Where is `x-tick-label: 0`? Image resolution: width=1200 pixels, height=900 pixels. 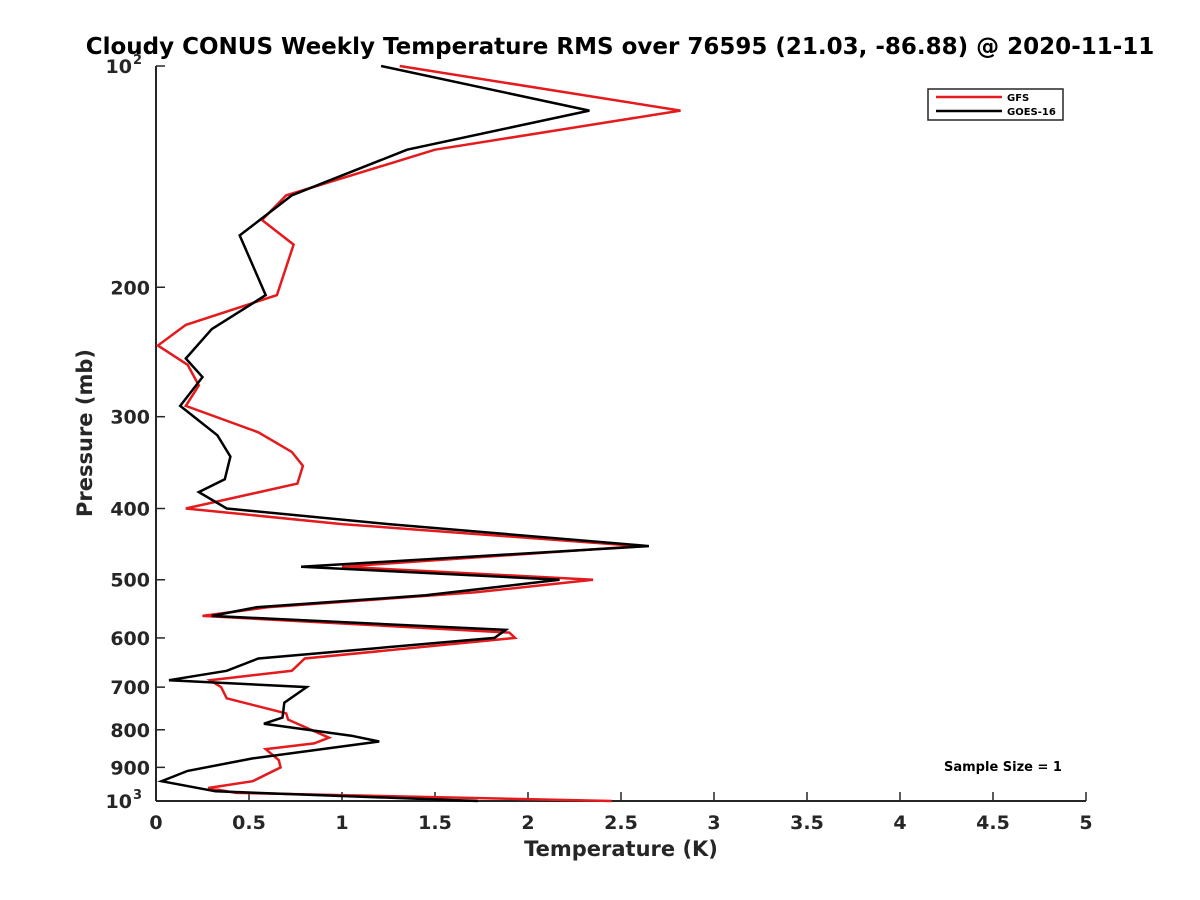
x-tick-label: 0 is located at coordinates (155, 823).